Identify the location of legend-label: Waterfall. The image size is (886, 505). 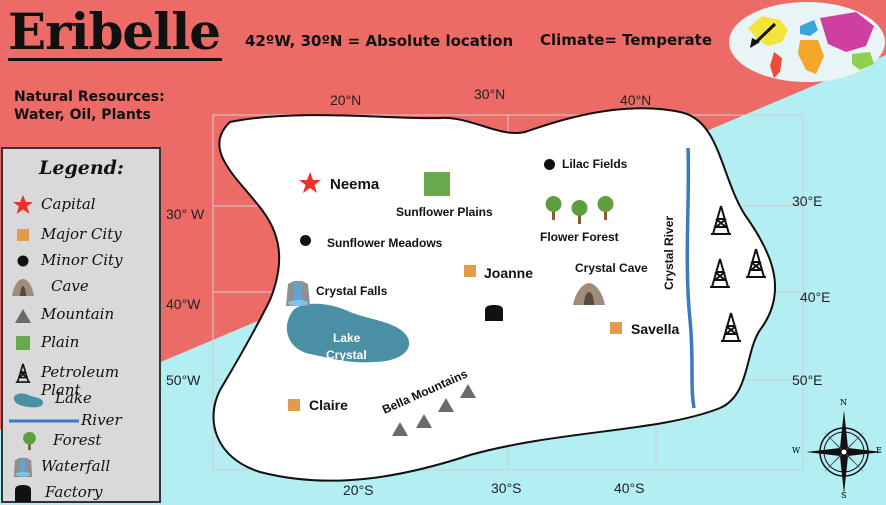
(76, 466).